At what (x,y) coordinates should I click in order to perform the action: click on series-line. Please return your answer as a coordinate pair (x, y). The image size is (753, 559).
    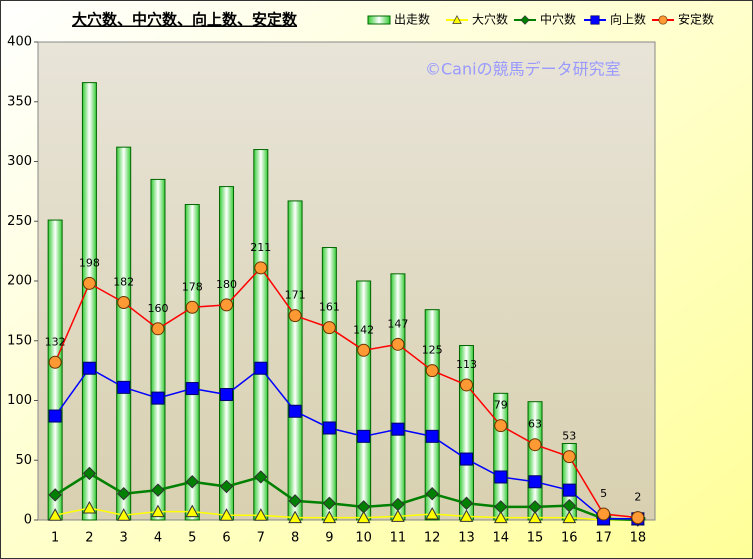
    Looking at the image, I should click on (346, 514).